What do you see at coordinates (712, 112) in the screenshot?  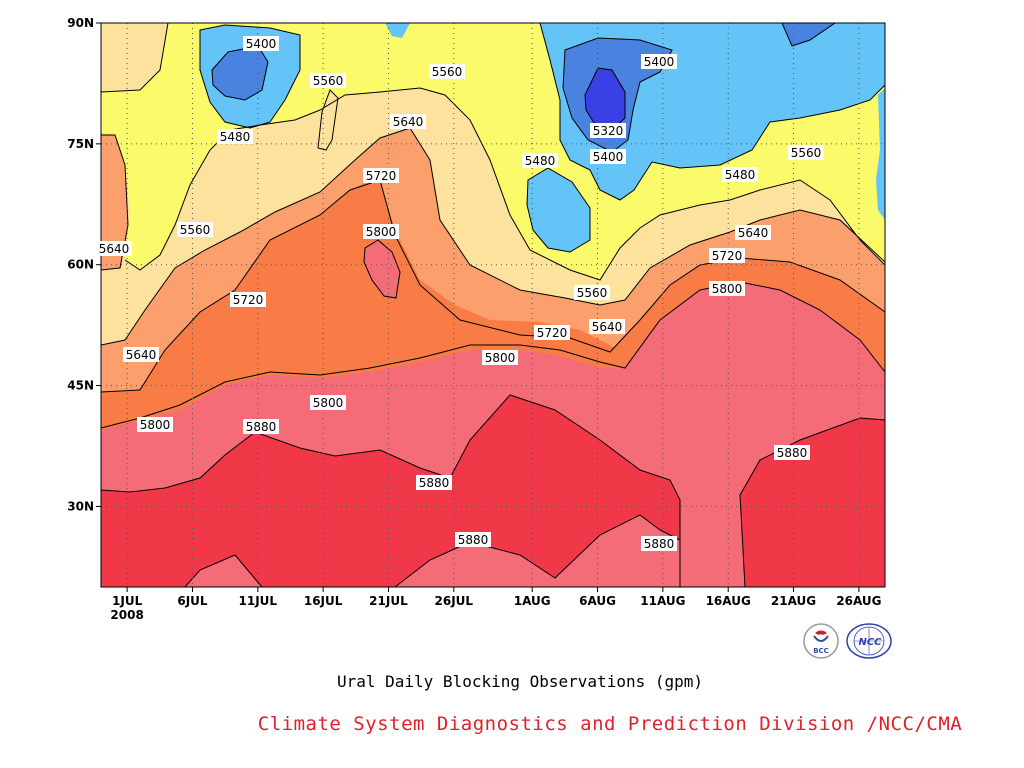 I see `contour-5480-right` at bounding box center [712, 112].